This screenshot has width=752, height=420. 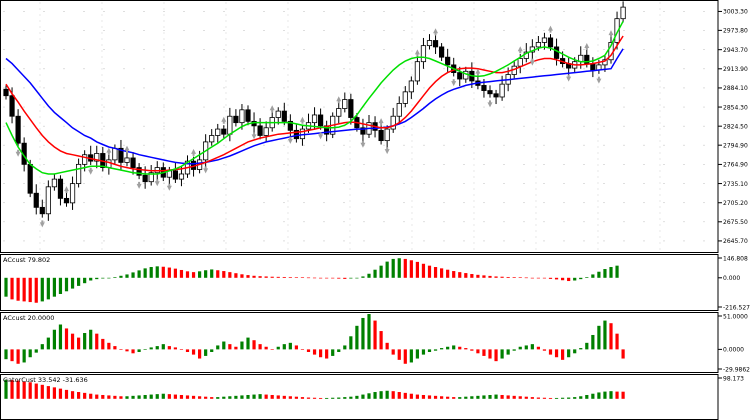 What do you see at coordinates (735, 258) in the screenshot?
I see `y-tick-label: 146.808` at bounding box center [735, 258].